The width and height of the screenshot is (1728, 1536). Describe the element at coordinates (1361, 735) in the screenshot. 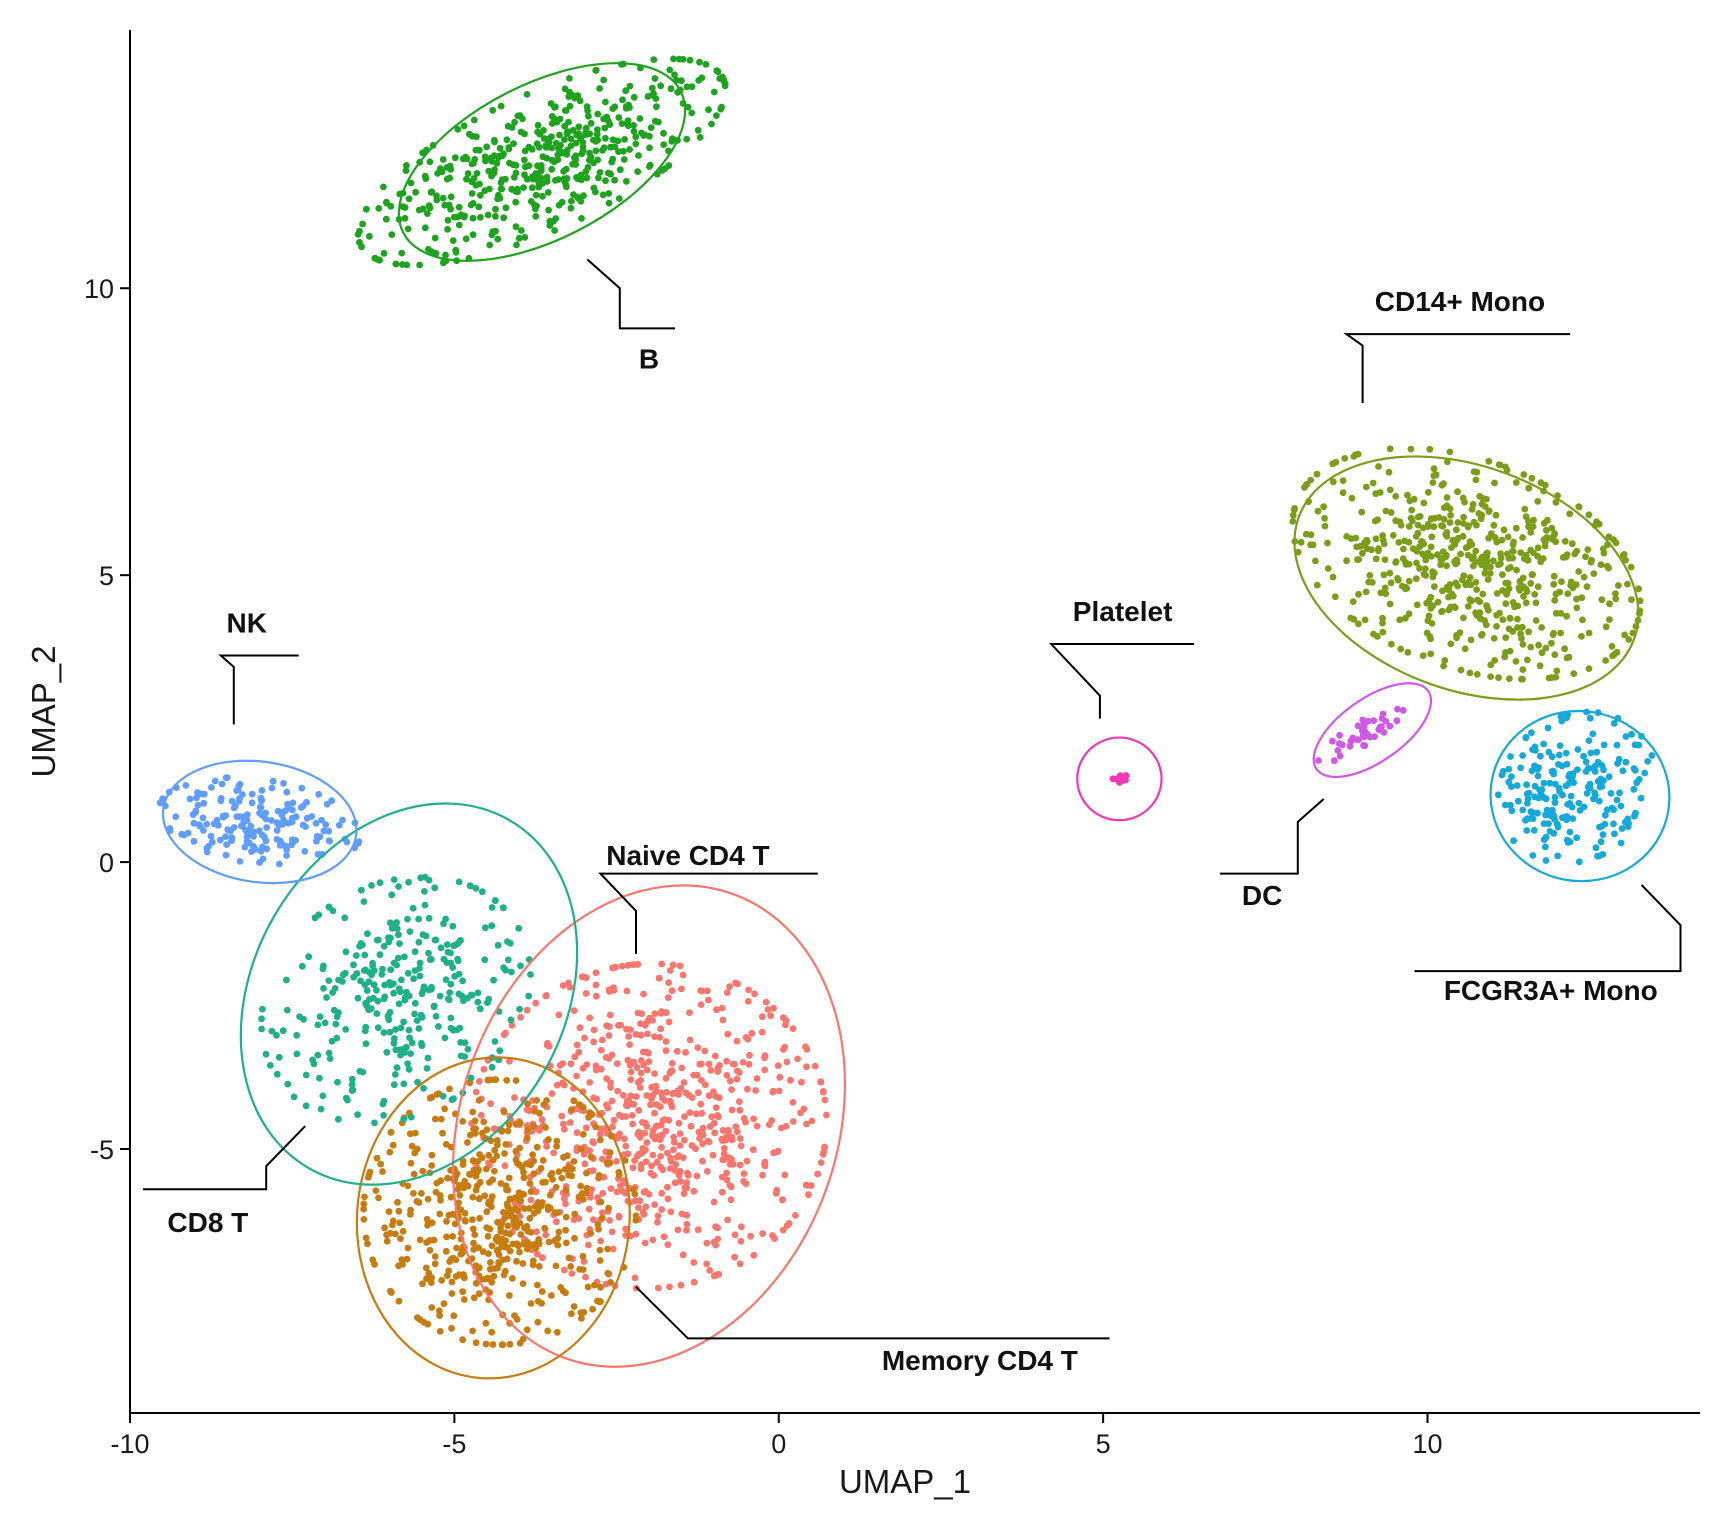

I see `cluster-points-dc` at that location.